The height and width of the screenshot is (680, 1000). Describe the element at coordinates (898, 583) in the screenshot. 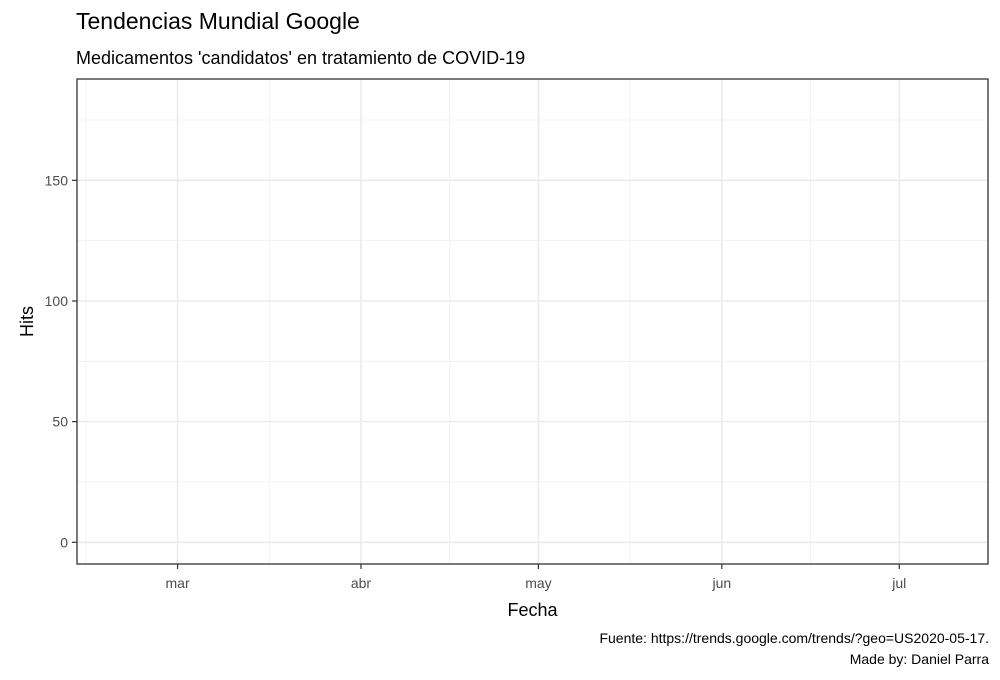

I see `x-tick-label: jul` at that location.